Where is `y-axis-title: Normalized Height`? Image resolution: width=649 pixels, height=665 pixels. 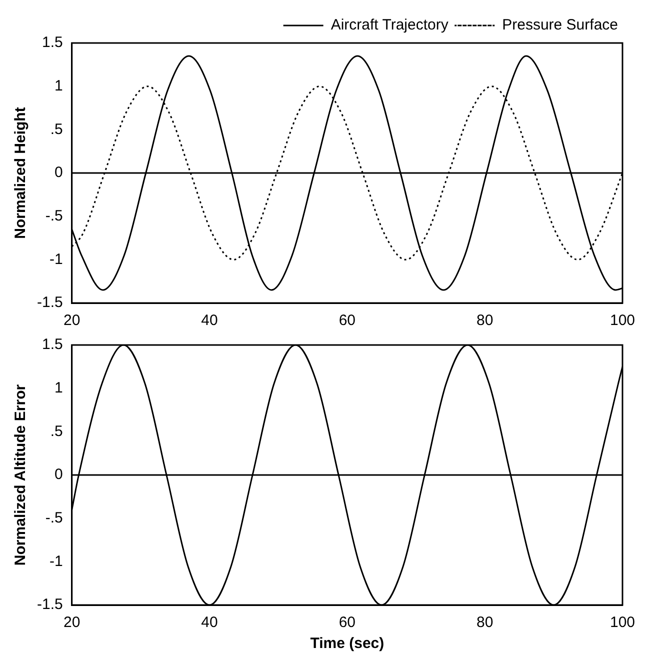 y-axis-title: Normalized Height is located at coordinates (21, 173).